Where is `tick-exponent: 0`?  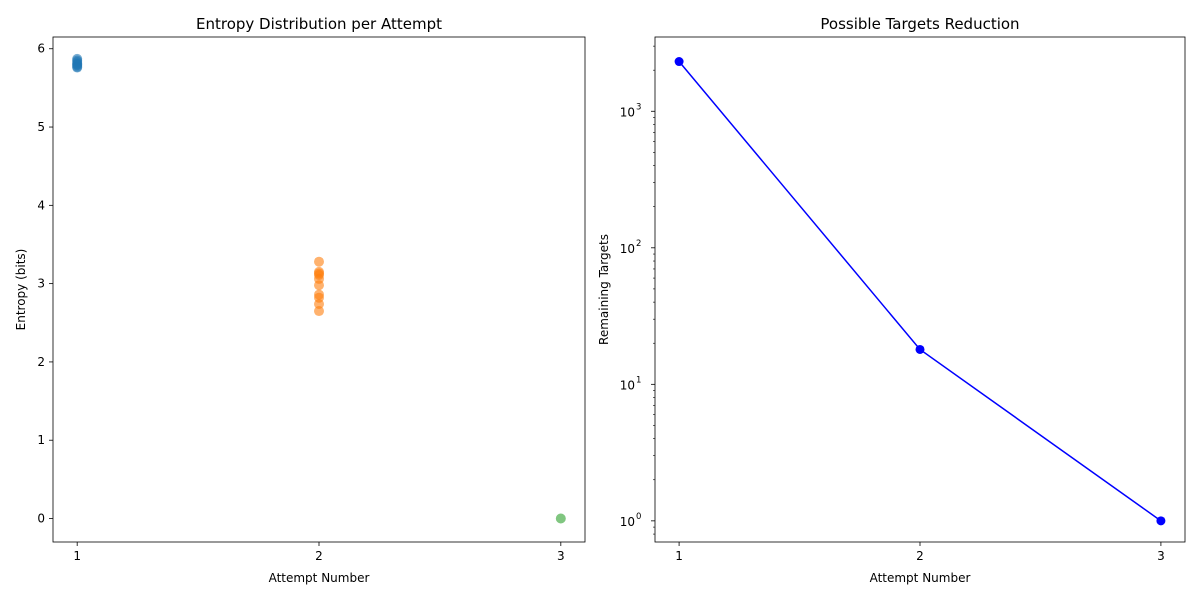
tick-exponent: 0 is located at coordinates (638, 517).